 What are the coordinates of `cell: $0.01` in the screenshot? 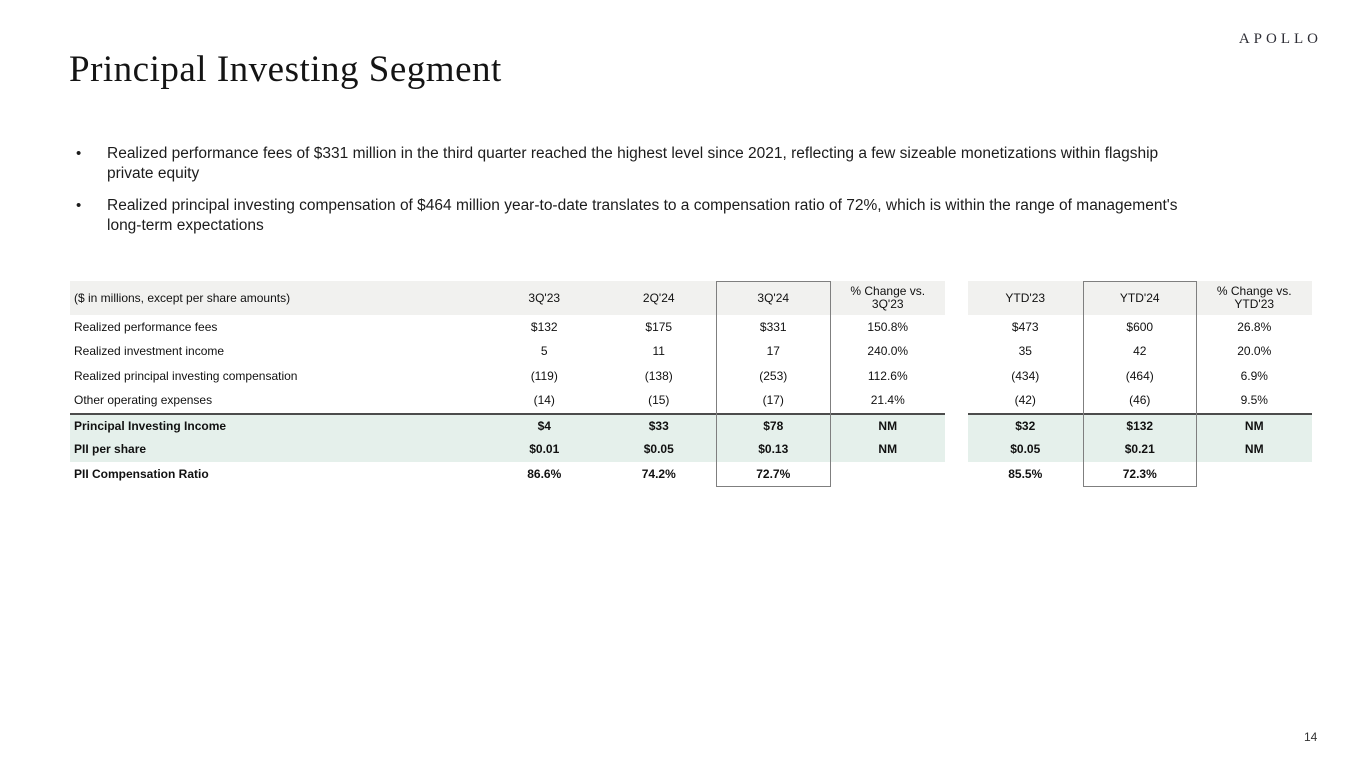 It's located at (544, 449).